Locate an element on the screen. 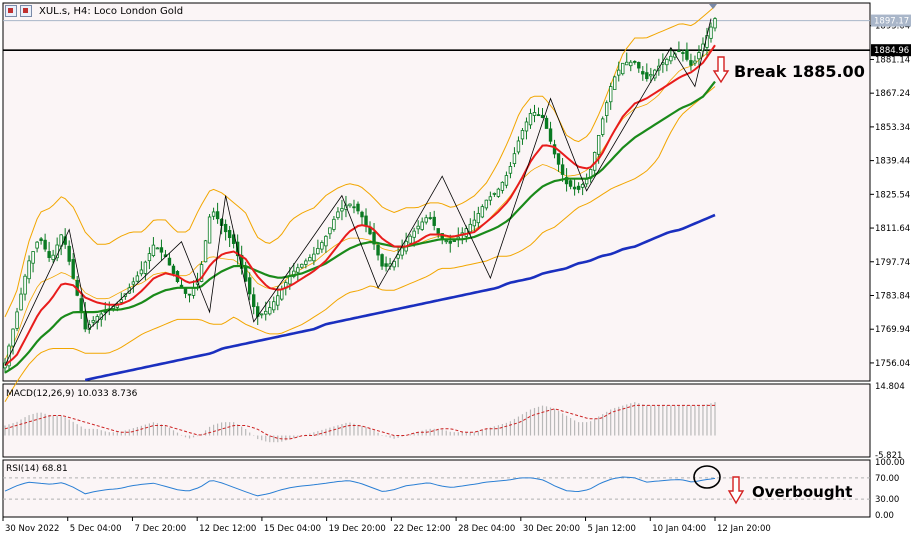  rsi-layer: 100.00 70.00 30.00 0.00 is located at coordinates (454, 489).